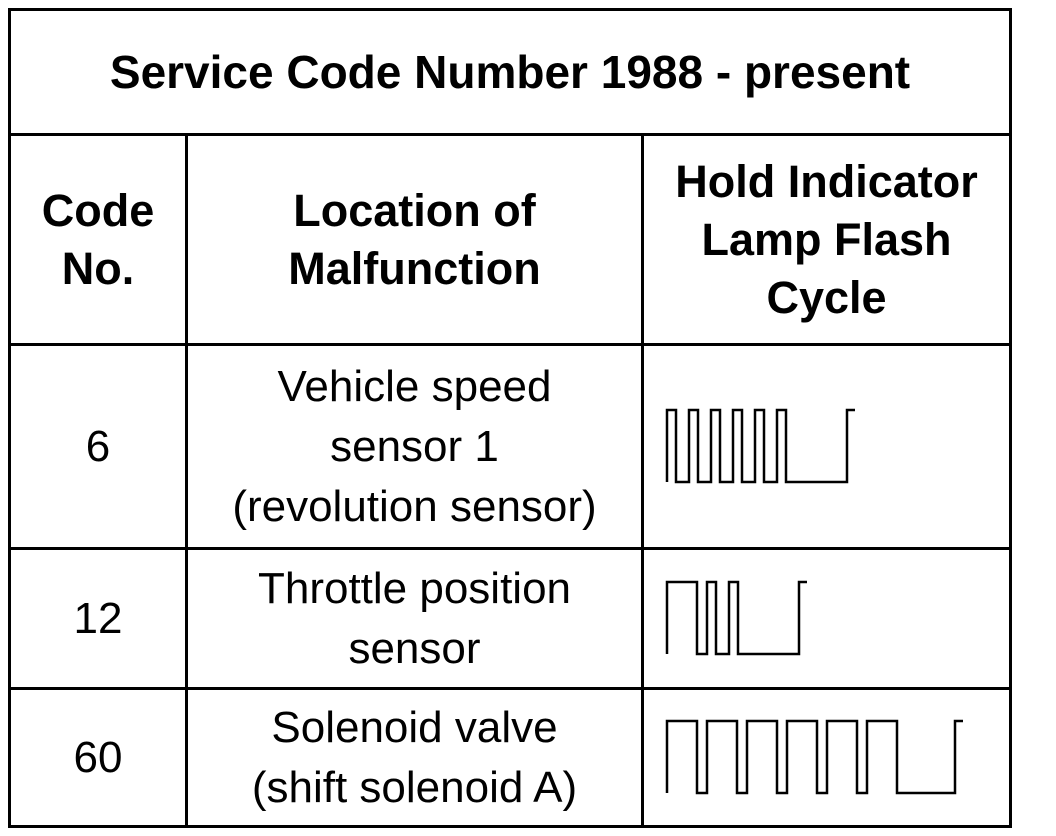 This screenshot has width=1056, height=836. Describe the element at coordinates (414, 506) in the screenshot. I see `location-line: (revolution sensor)` at that location.